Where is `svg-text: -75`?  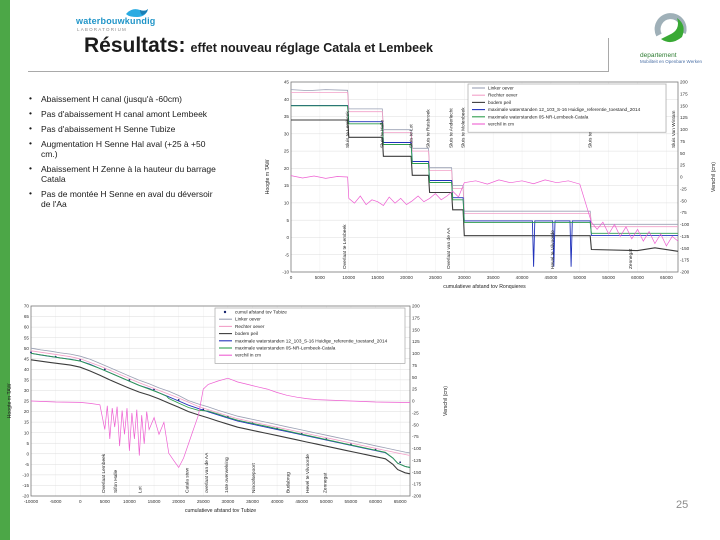
svg-text: -75 is located at coordinates (683, 212).